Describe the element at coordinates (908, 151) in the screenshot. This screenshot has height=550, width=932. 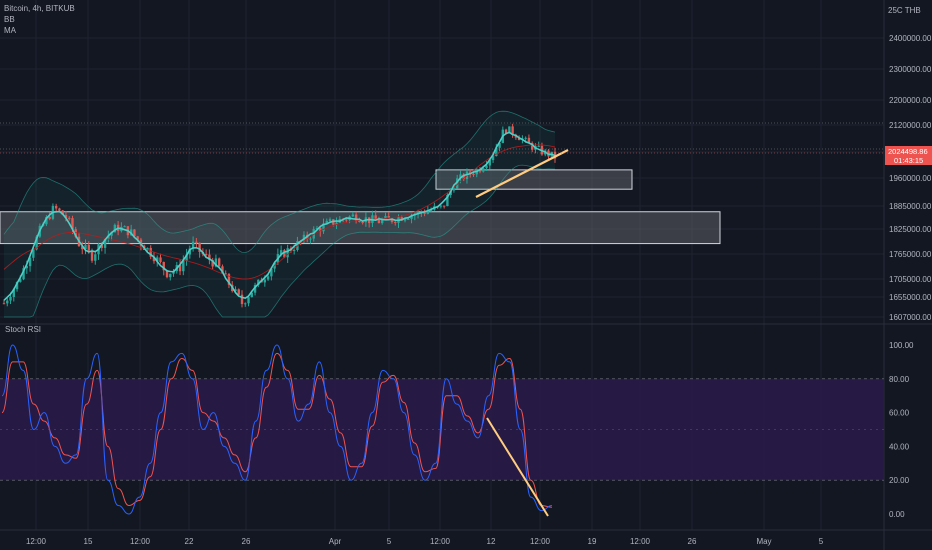
I see `current-price-label: 2024498.86` at that location.